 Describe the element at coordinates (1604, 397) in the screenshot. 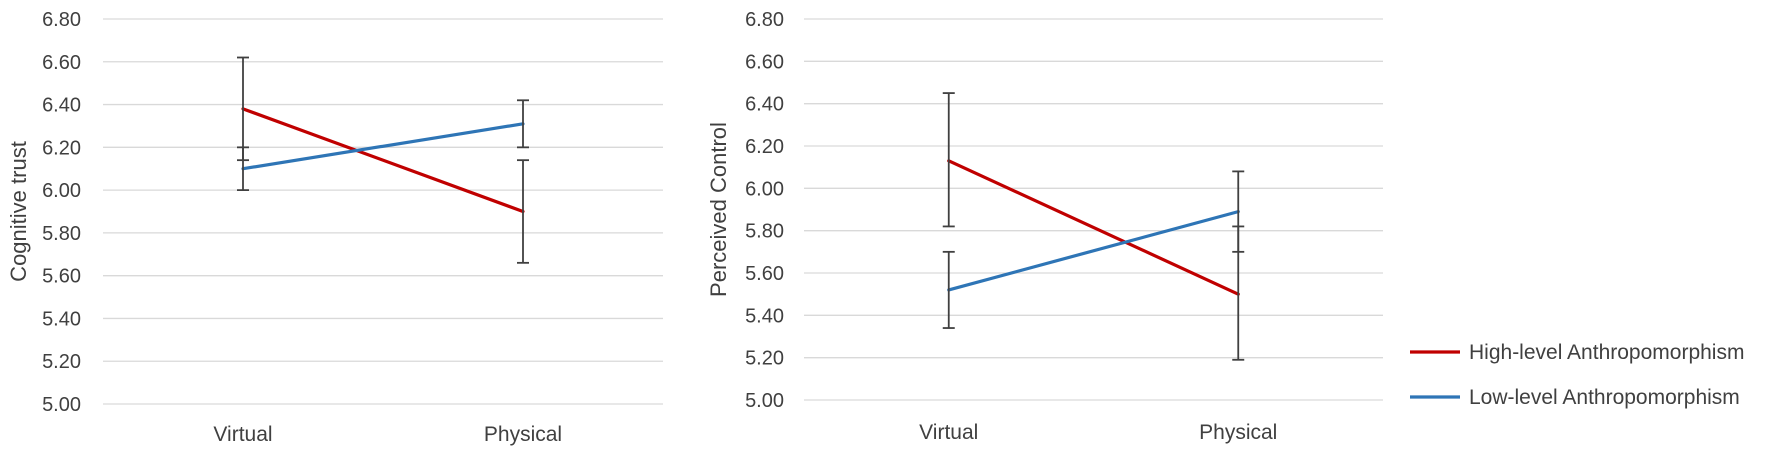

I see `legend-label-low: Low-level Anthropomorphism` at that location.